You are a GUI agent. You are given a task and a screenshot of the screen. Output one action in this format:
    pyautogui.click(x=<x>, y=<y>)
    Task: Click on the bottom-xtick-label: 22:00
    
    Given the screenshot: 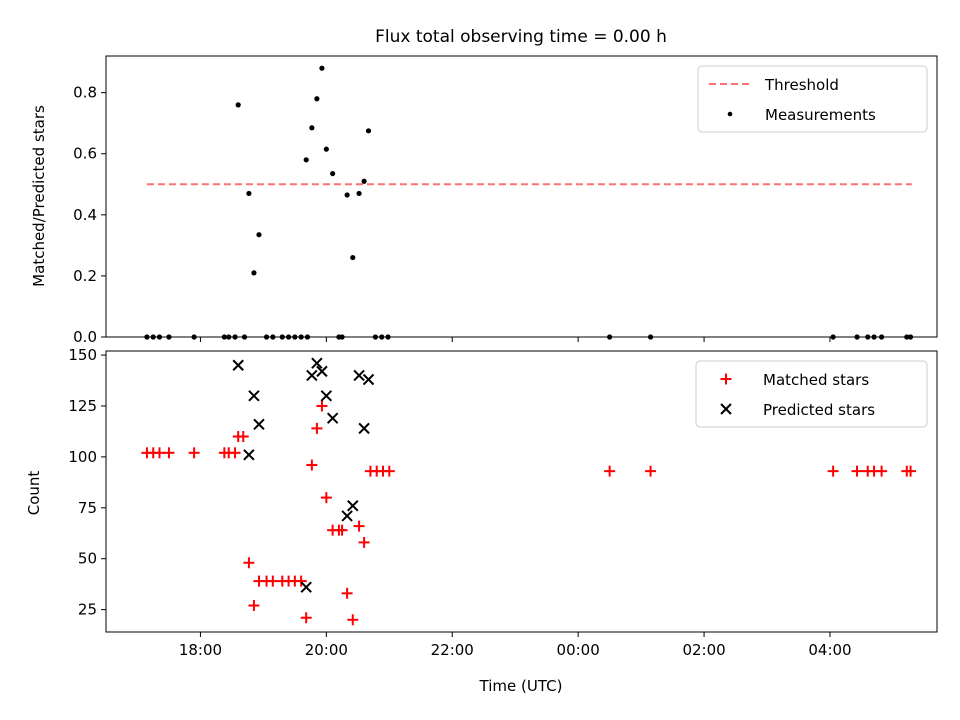 What is the action you would take?
    pyautogui.click(x=452, y=650)
    